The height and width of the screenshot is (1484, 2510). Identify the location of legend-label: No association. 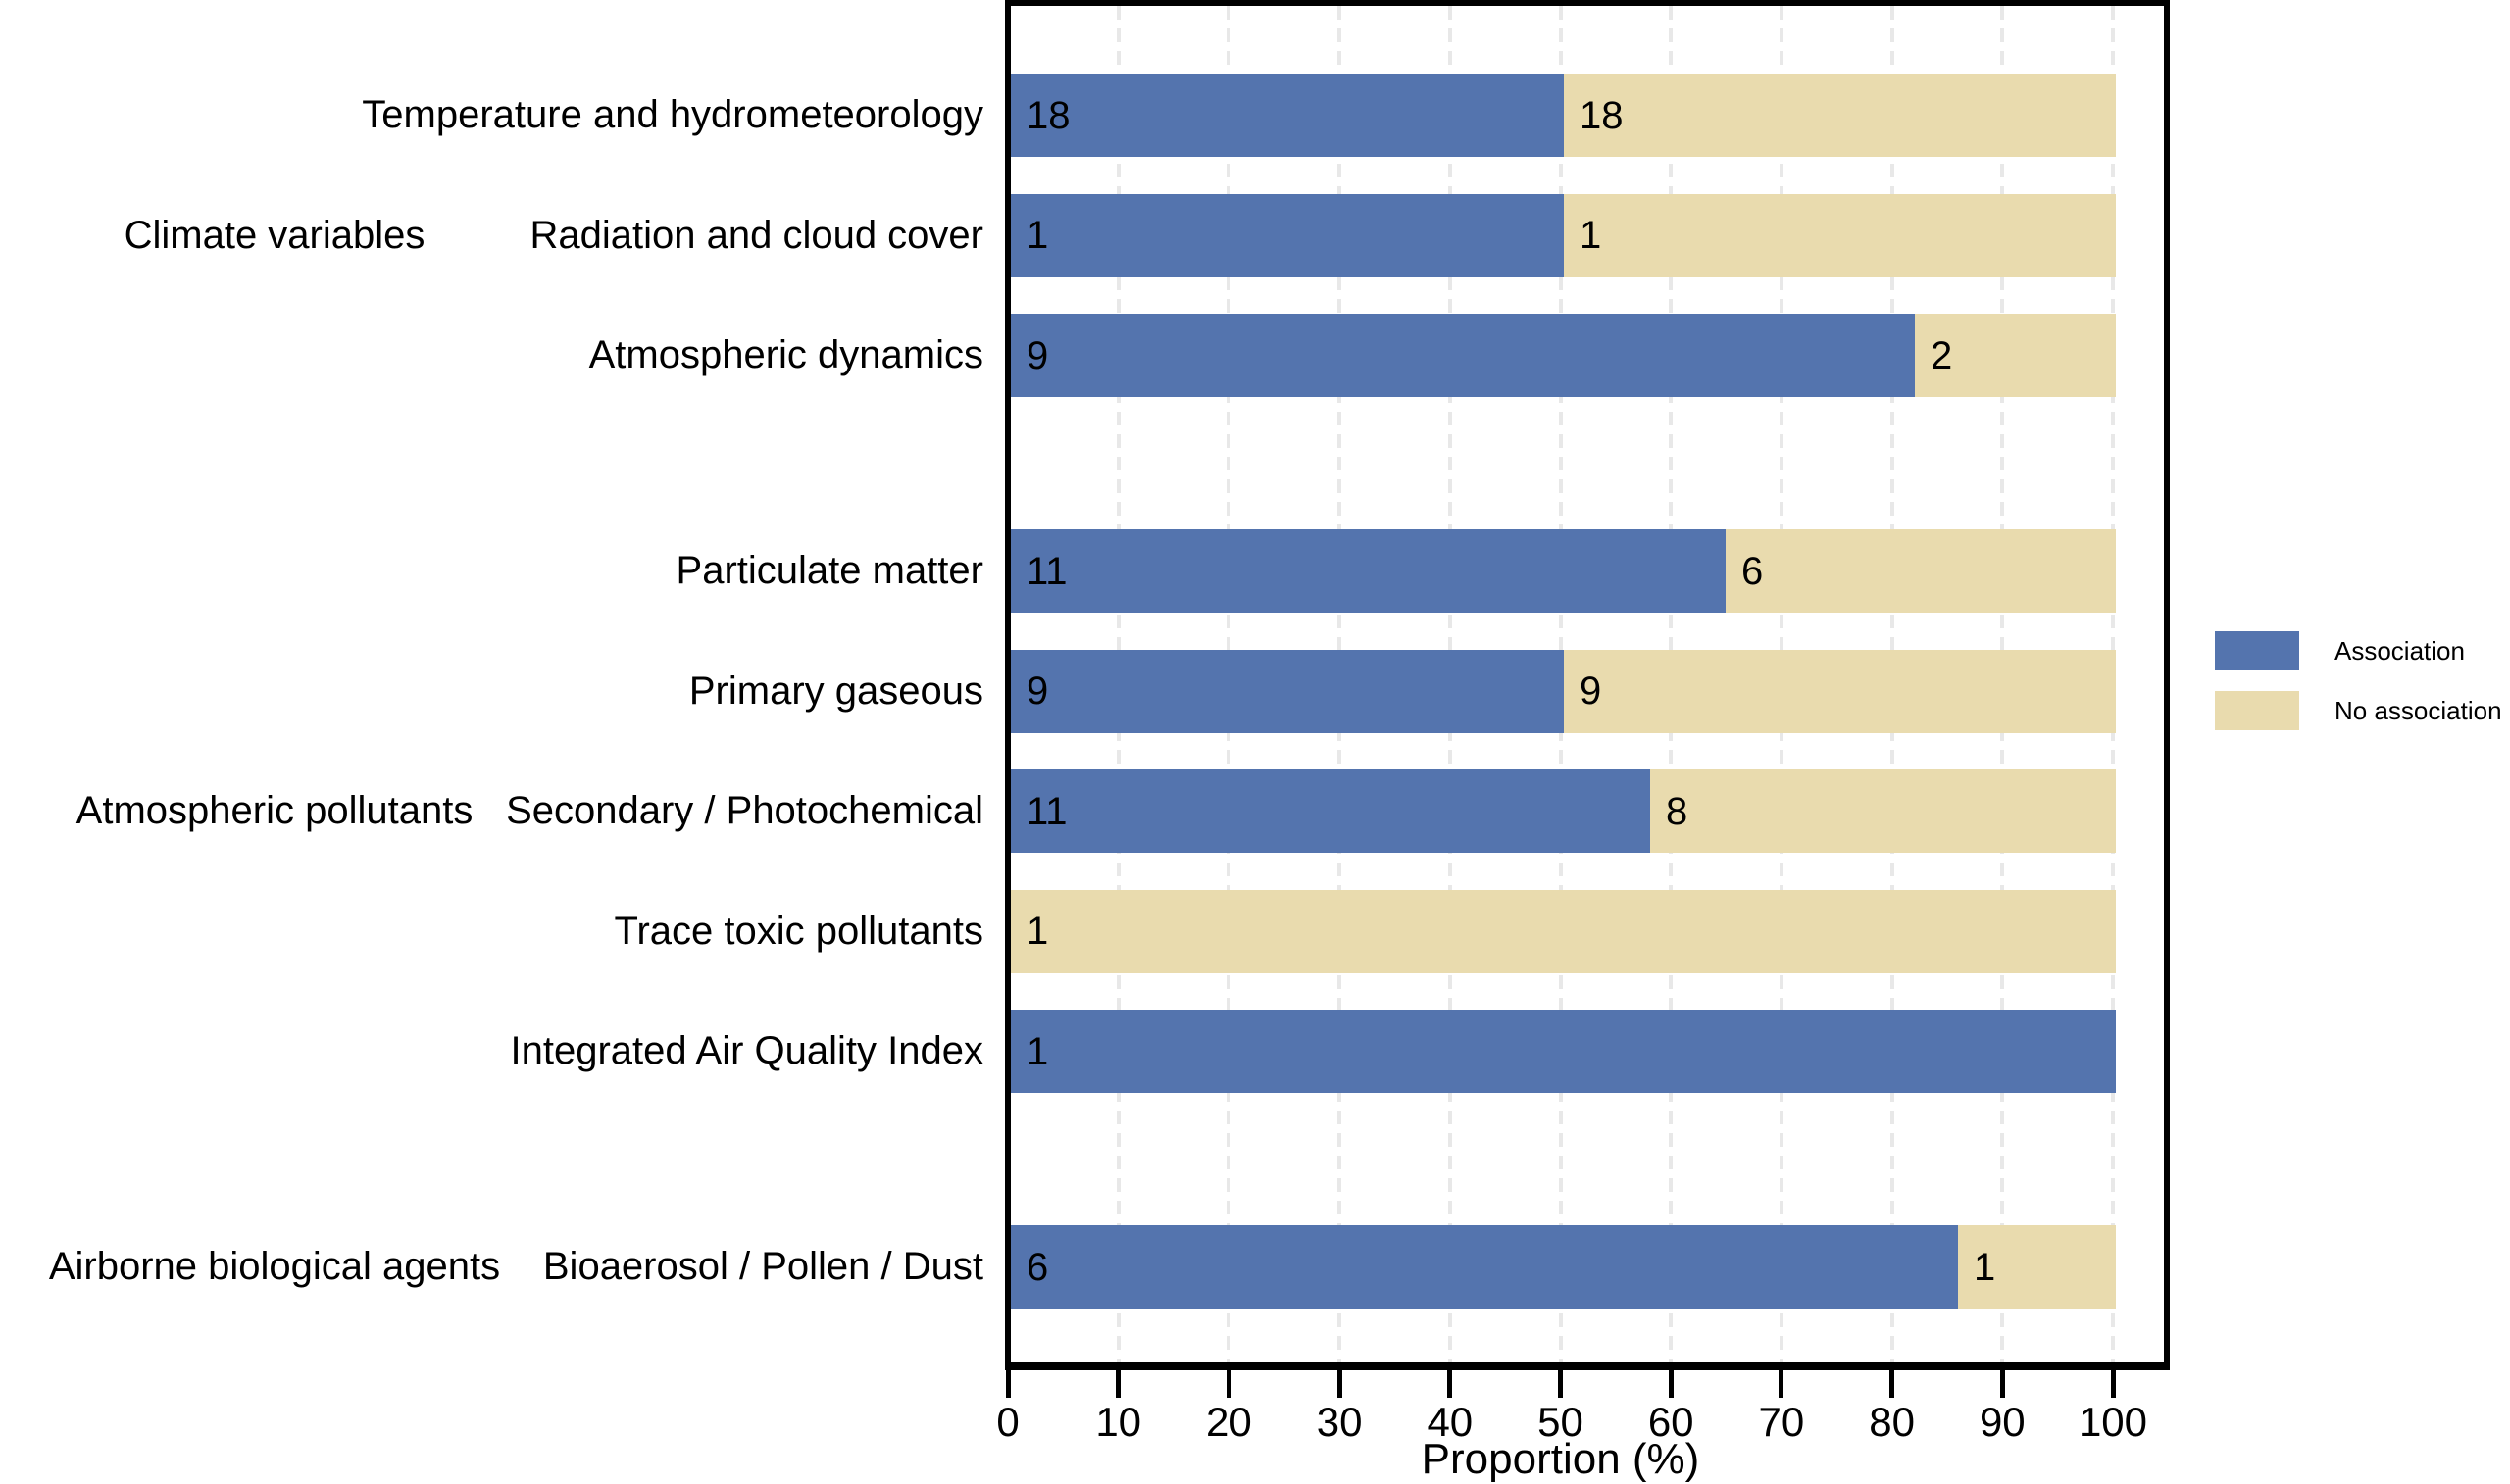
(2418, 710).